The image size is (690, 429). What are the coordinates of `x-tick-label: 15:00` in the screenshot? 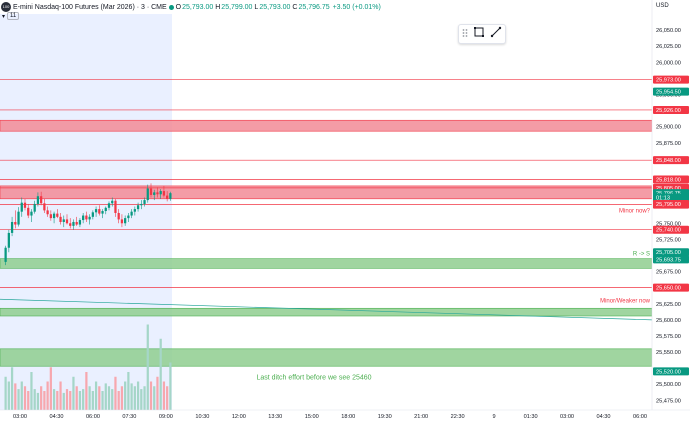 It's located at (312, 417).